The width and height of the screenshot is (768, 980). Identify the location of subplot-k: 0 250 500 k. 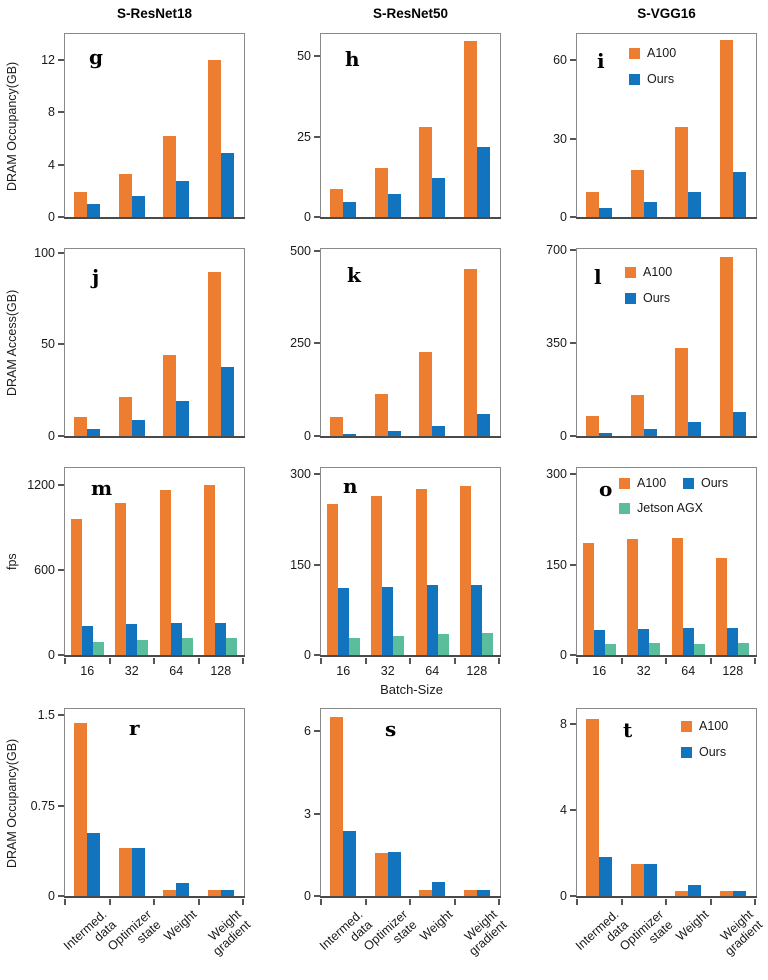
(384, 345).